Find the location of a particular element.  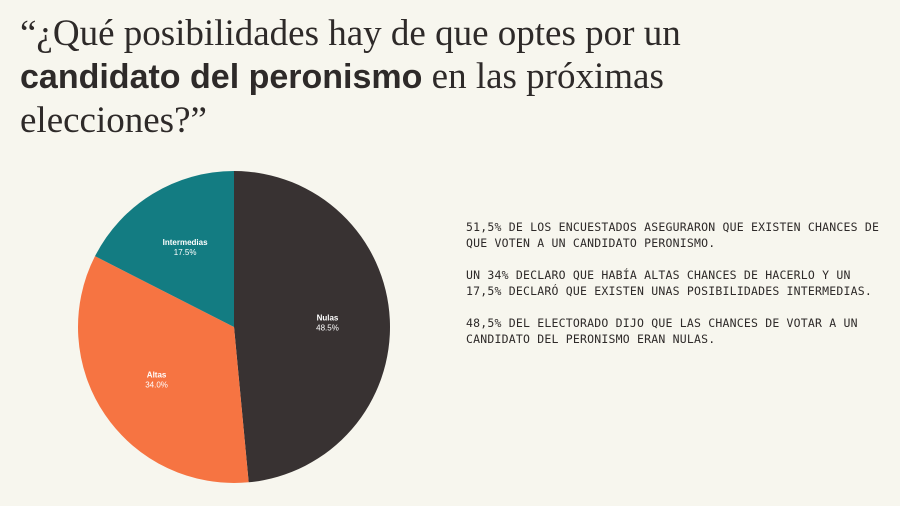

title-text-end: en las próximas elecciones?” is located at coordinates (342, 98).